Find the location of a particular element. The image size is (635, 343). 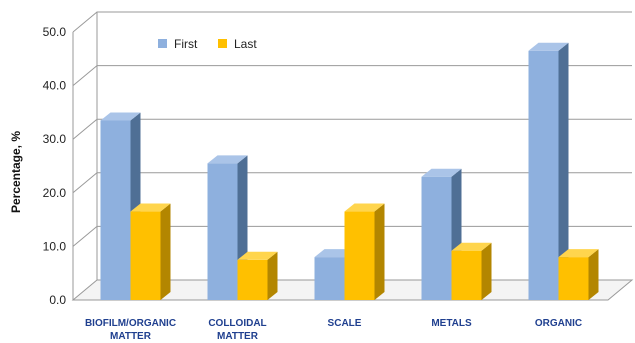

y-tick-label: 10.0 is located at coordinates (55, 246).